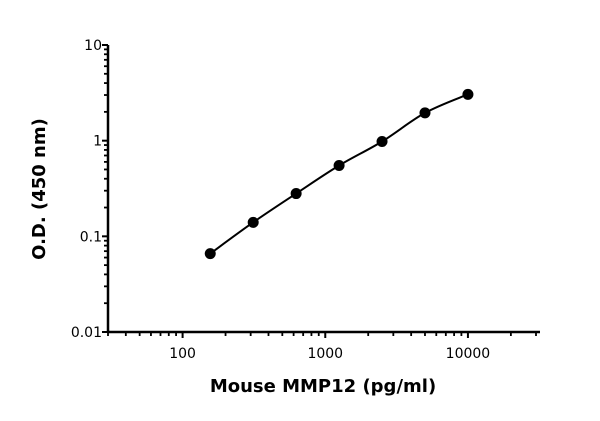 The height and width of the screenshot is (421, 600). What do you see at coordinates (86, 333) in the screenshot?
I see `y-tick-label: 0.01` at bounding box center [86, 333].